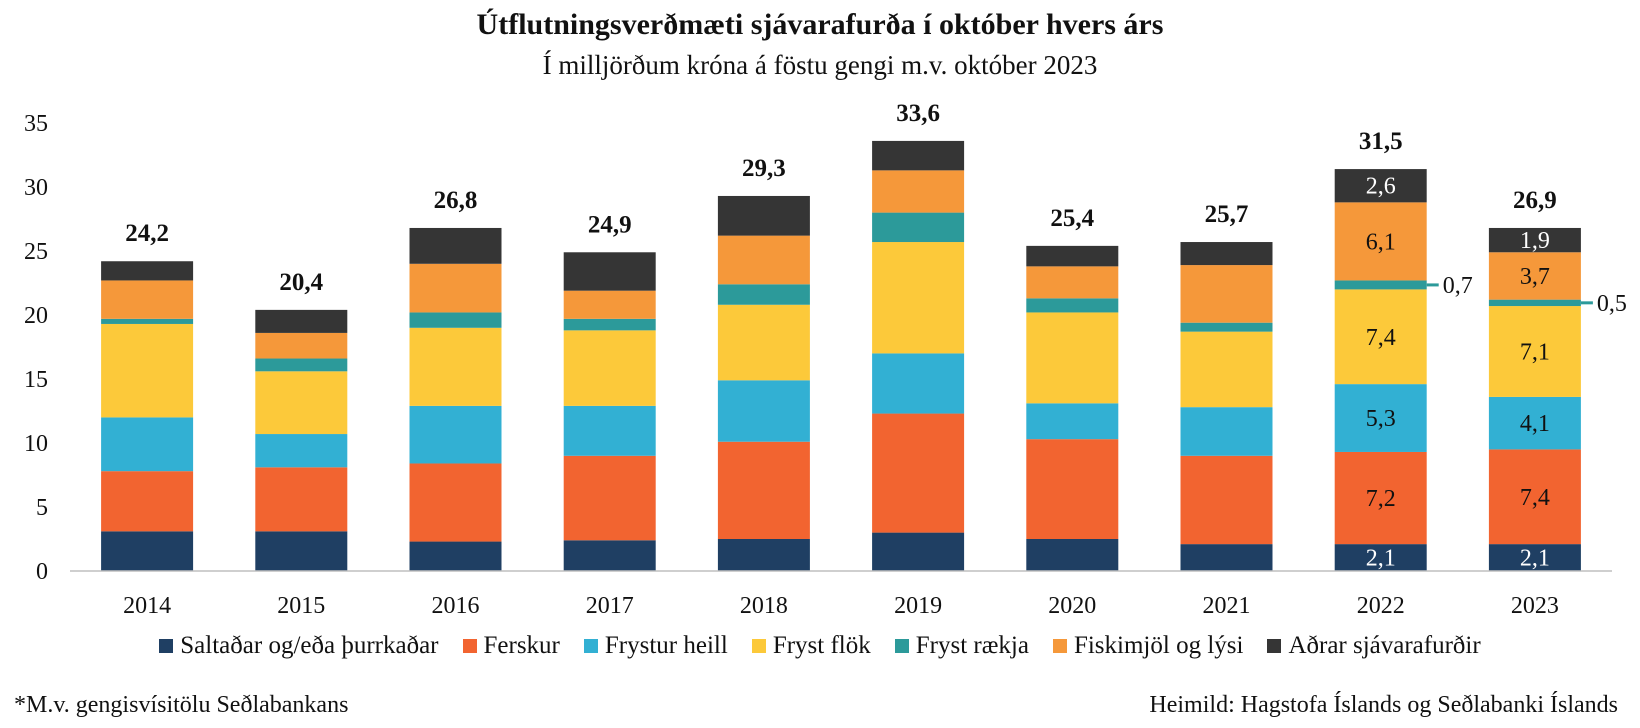  Describe the element at coordinates (181, 705) in the screenshot. I see `footnote: *M.v. gengisvísitölu Seðlabankans` at that location.